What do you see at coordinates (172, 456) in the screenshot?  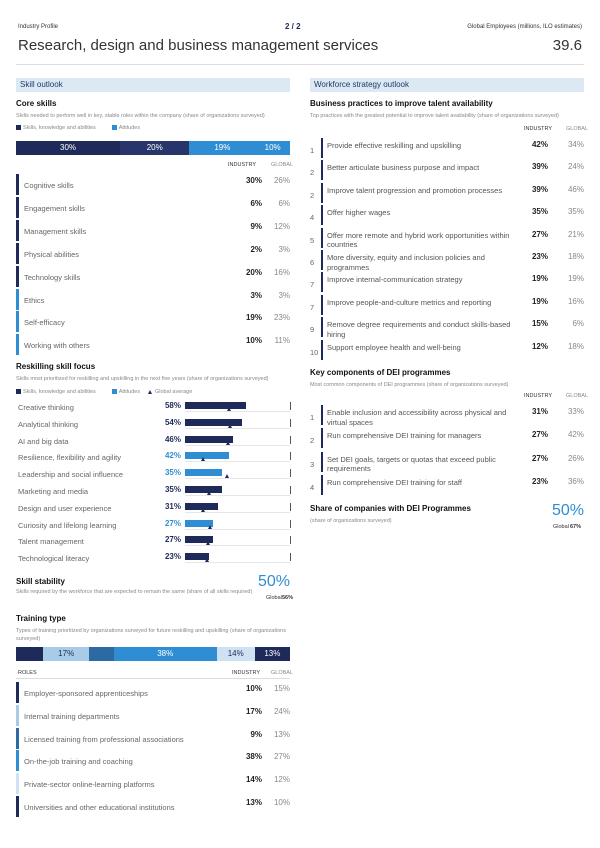 I see `bar-value: 42%` at bounding box center [172, 456].